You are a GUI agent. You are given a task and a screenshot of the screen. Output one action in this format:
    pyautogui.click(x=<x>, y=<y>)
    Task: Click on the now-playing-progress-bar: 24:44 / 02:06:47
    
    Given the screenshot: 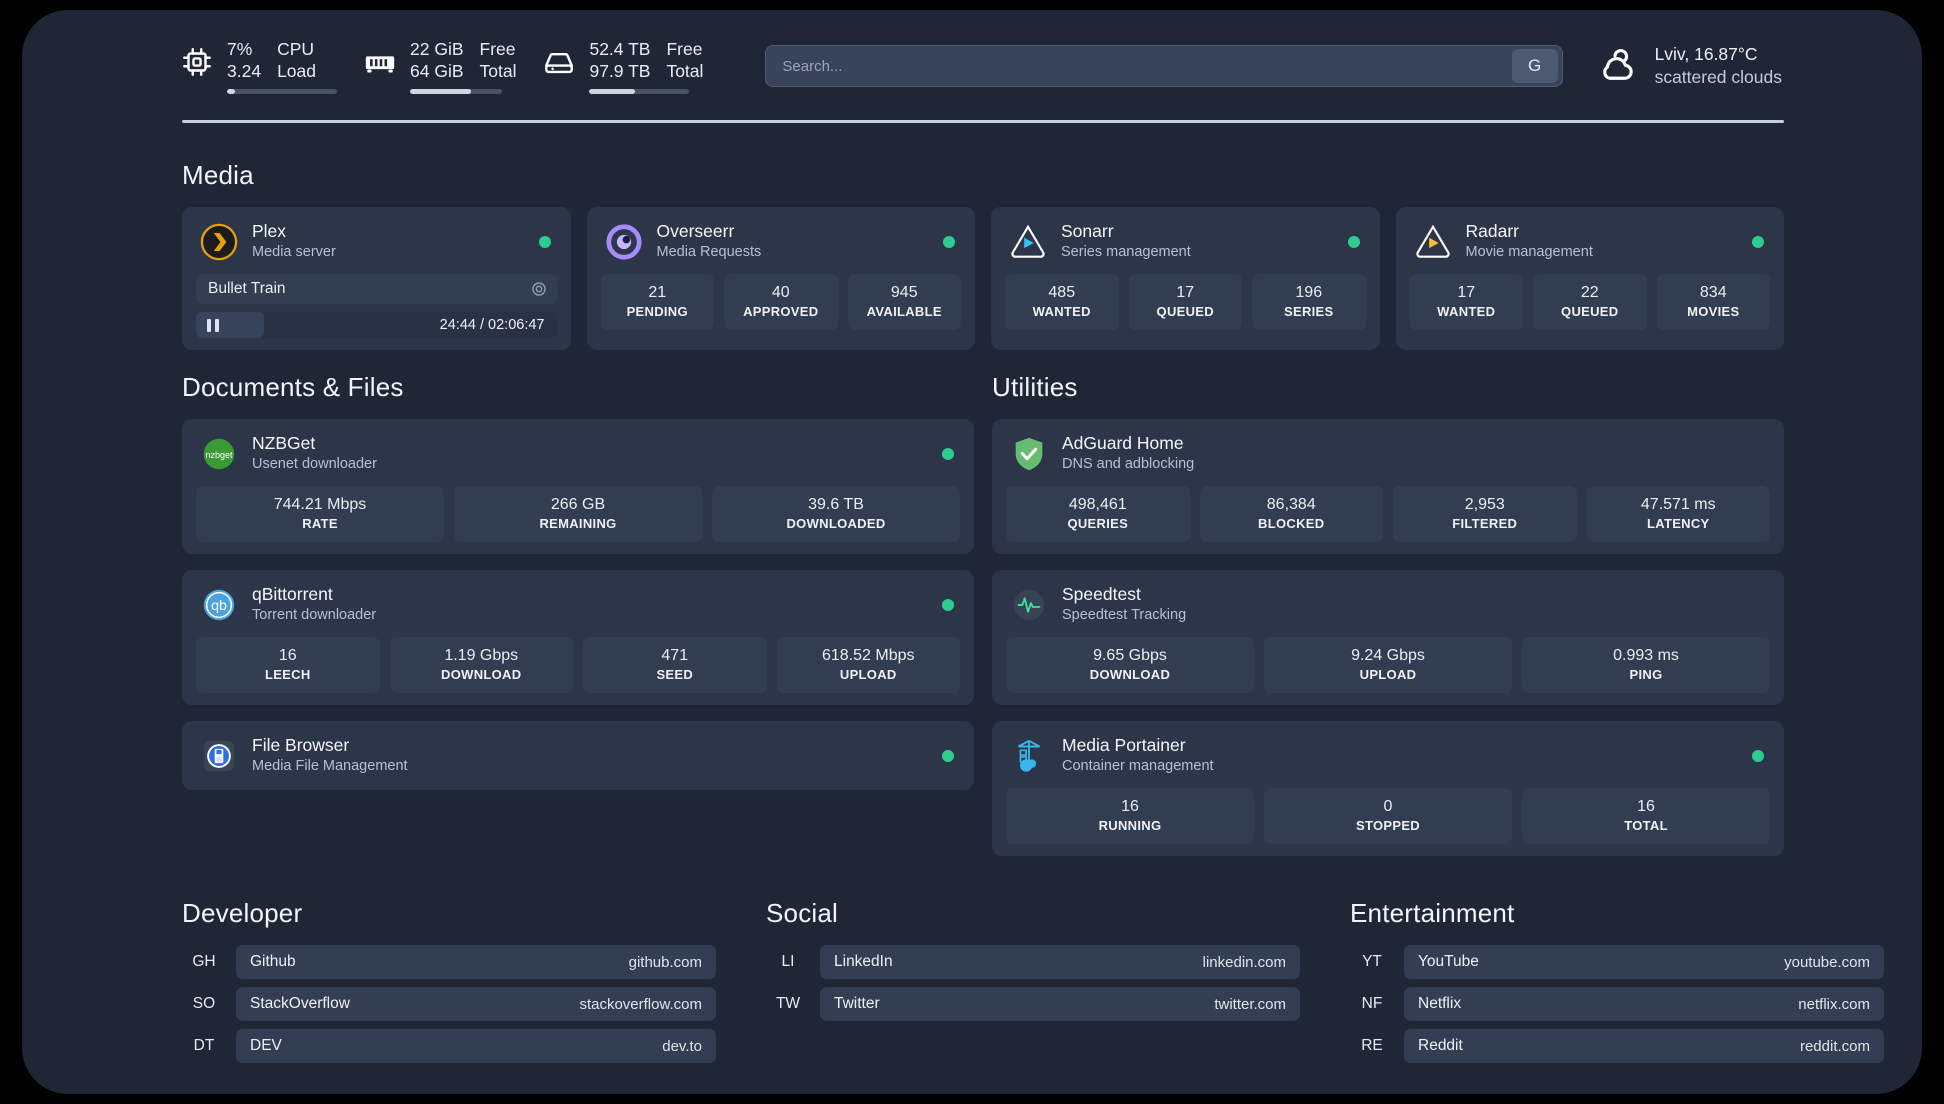 What is the action you would take?
    pyautogui.click(x=376, y=325)
    